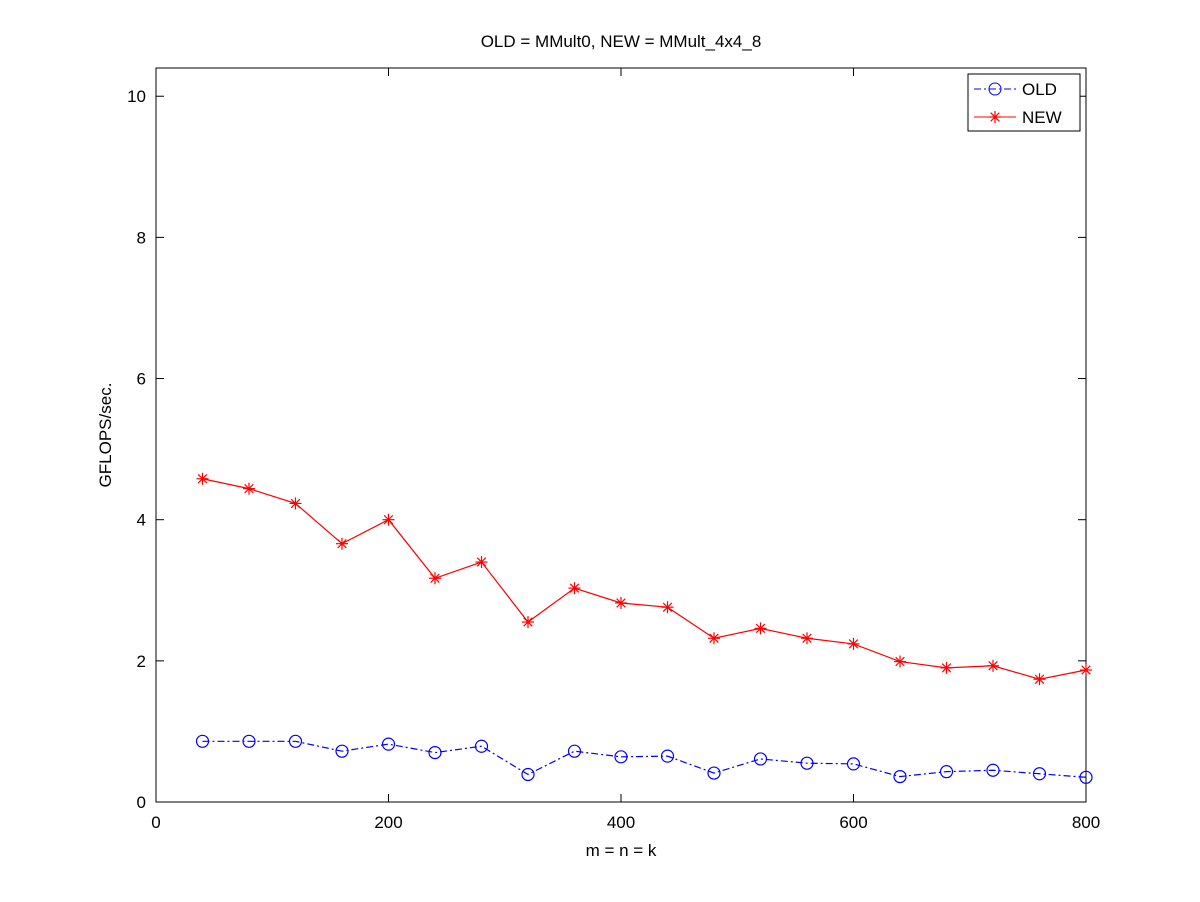 The width and height of the screenshot is (1200, 902). Describe the element at coordinates (155, 822) in the screenshot. I see `x-tick-label: 0` at that location.